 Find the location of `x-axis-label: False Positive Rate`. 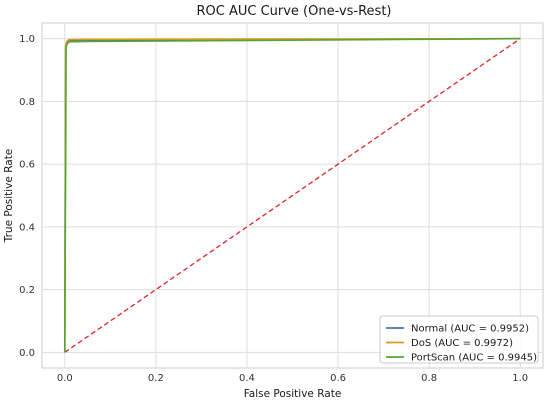

x-axis-label: False Positive Rate is located at coordinates (293, 394).